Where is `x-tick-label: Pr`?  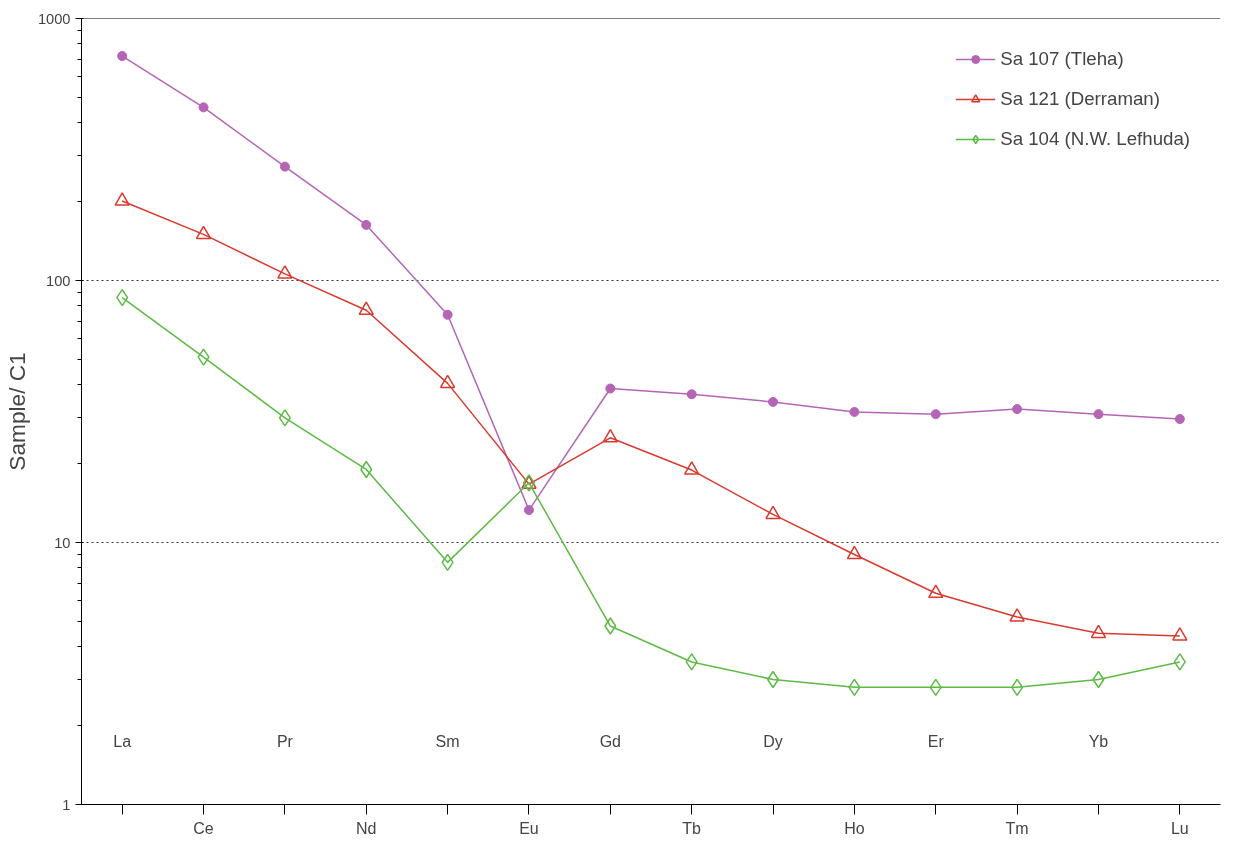 x-tick-label: Pr is located at coordinates (285, 741).